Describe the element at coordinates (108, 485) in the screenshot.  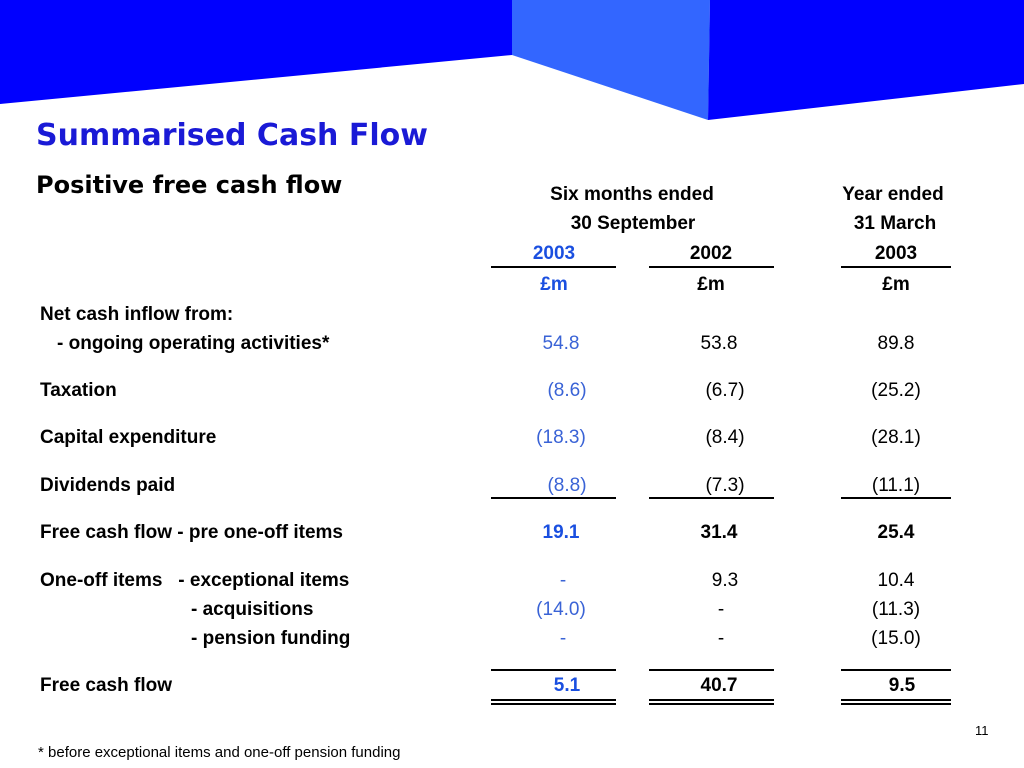
I see `row-label-dividends: Dividends paid` at that location.